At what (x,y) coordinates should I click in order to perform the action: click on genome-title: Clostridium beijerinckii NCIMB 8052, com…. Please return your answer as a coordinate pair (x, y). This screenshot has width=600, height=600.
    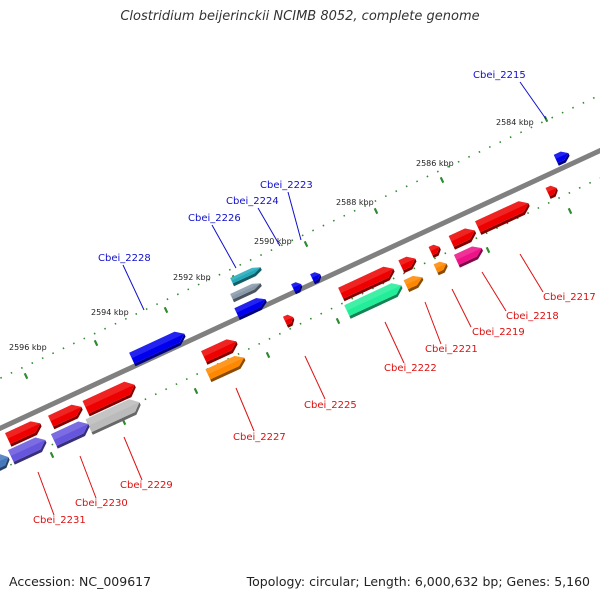
    Looking at the image, I should click on (300, 16).